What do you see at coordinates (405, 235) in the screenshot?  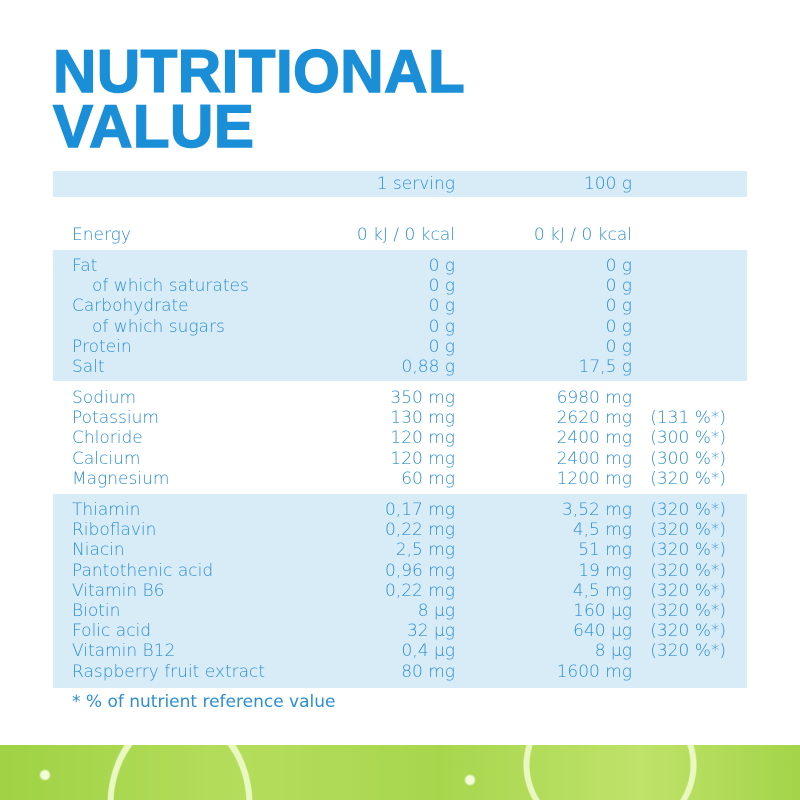 I see `row-serving: 0 kJ / 0 kcal` at bounding box center [405, 235].